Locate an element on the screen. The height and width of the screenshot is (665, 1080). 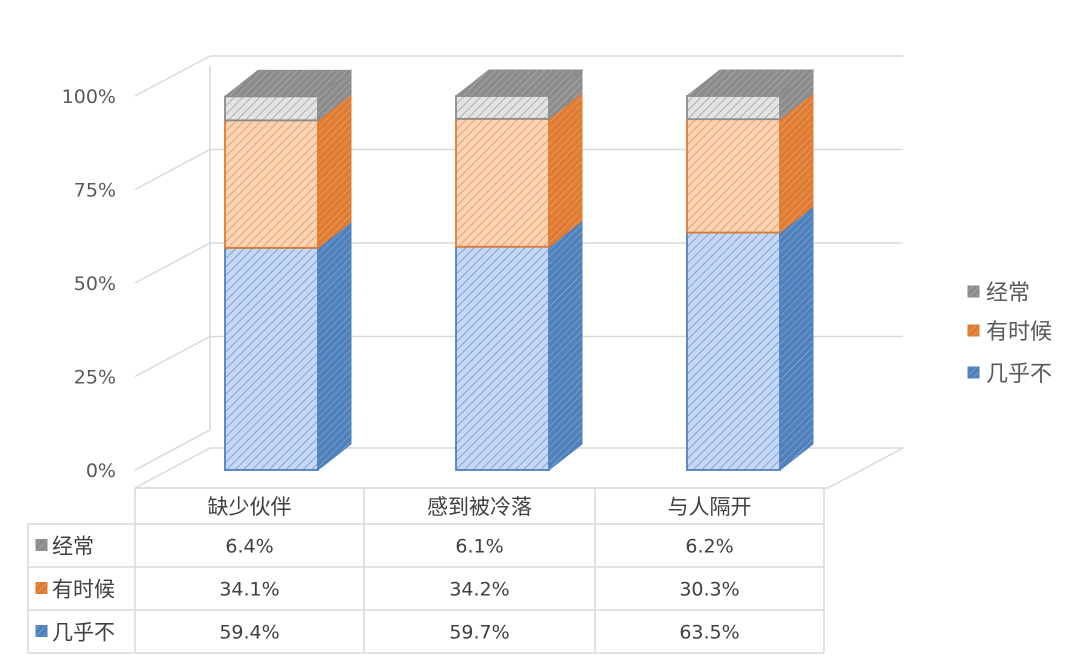
data-label: 34.1% is located at coordinates (249, 590).